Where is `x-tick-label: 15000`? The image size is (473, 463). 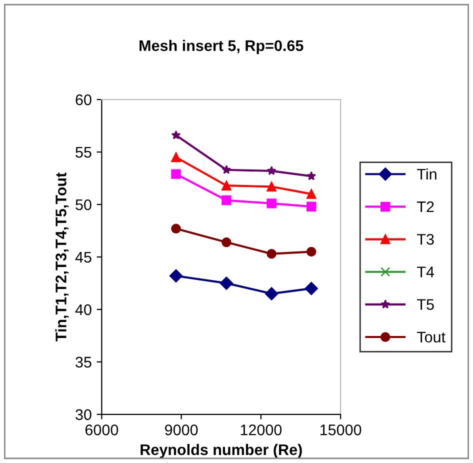
x-tick-label: 15000 is located at coordinates (341, 430).